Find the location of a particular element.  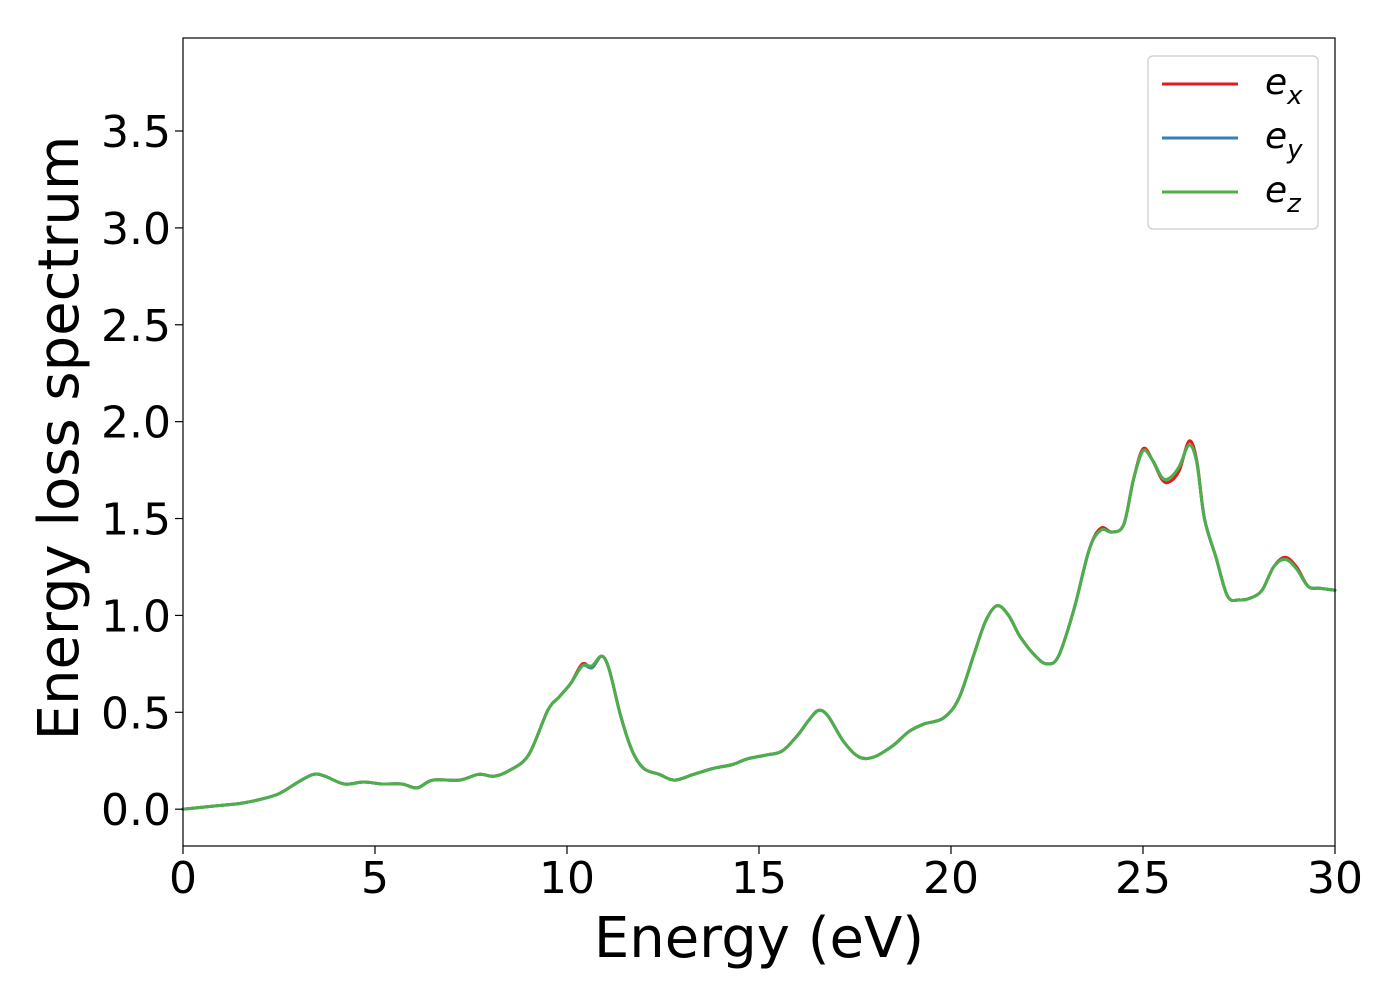

legend: ex ey ez is located at coordinates (1233, 142).